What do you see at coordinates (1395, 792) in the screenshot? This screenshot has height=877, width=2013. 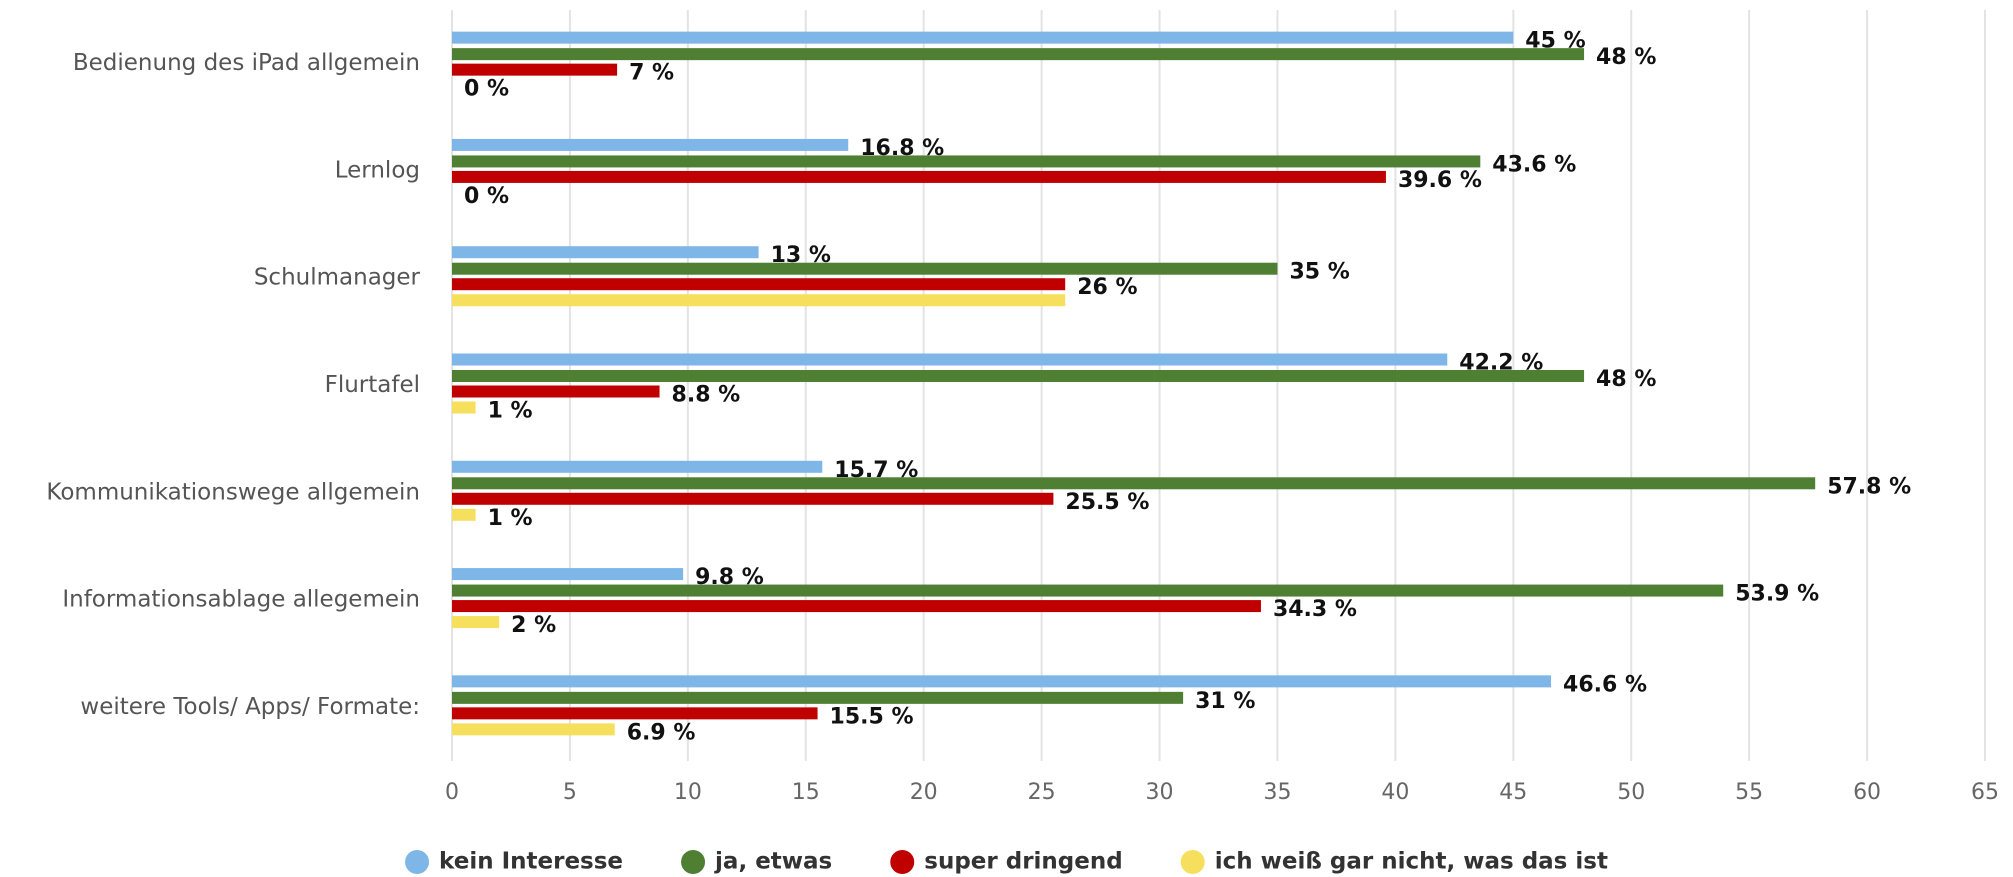 I see `x-tick-label: 40` at bounding box center [1395, 792].